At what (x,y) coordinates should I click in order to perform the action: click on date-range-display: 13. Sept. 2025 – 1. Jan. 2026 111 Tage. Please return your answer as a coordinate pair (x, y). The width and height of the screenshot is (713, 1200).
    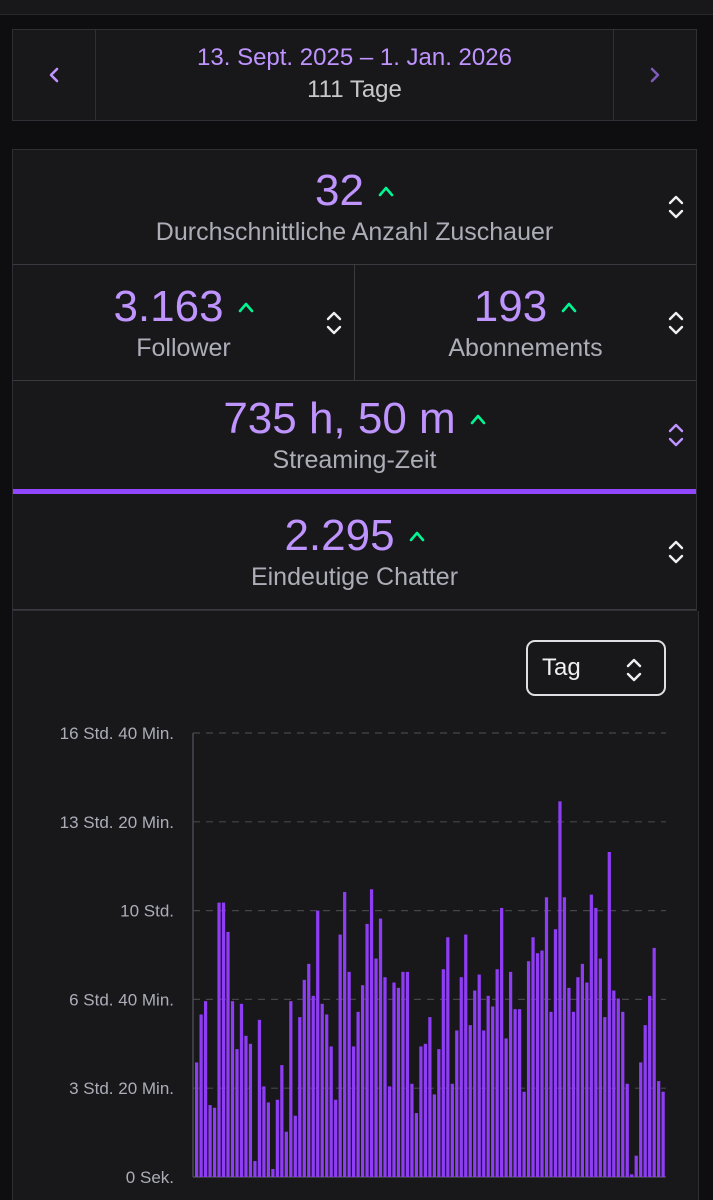
    Looking at the image, I should click on (354, 75).